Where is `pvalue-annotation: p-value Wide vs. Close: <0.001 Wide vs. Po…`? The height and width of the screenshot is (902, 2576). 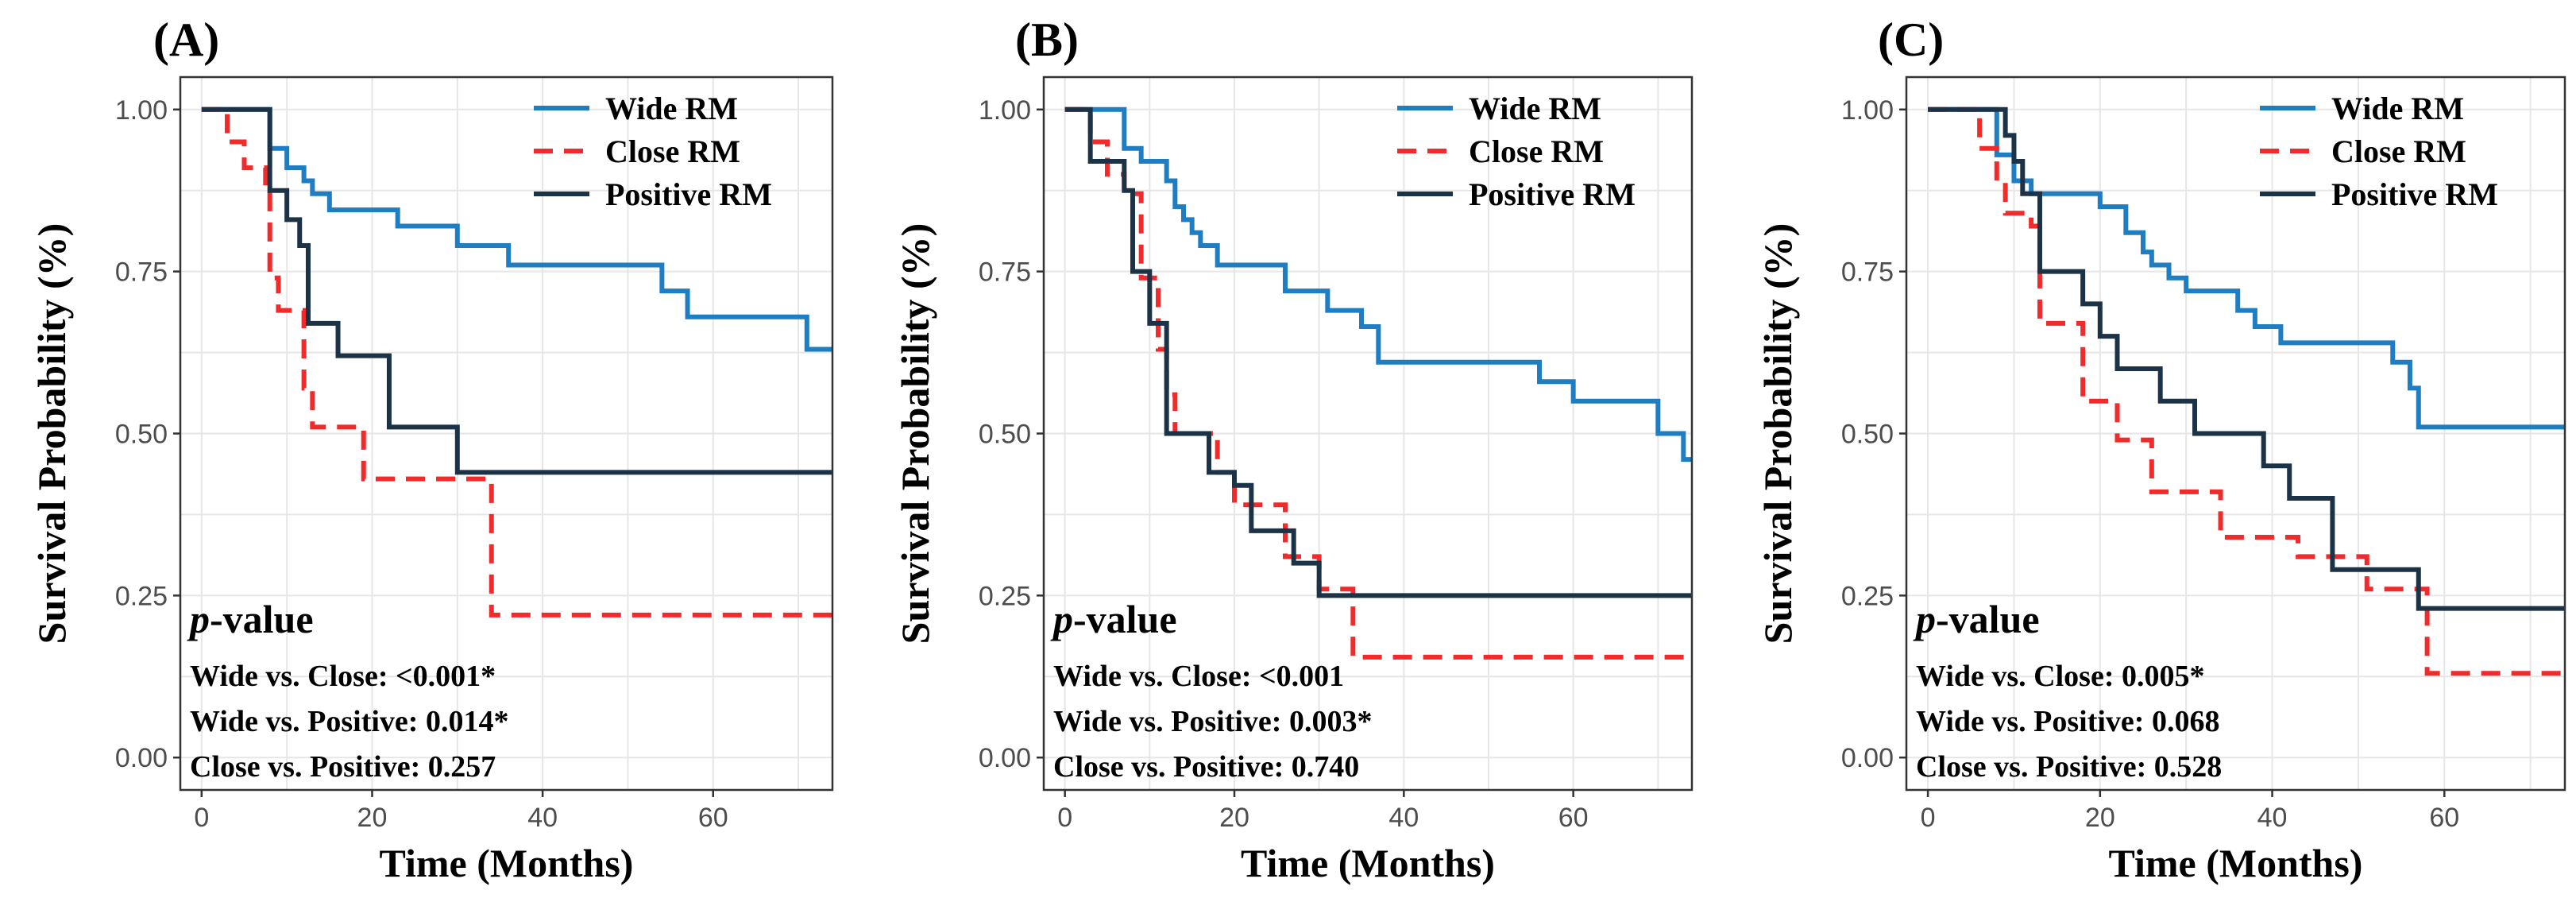 pvalue-annotation: p-value Wide vs. Close: <0.001 Wide vs. Po… is located at coordinates (1211, 690).